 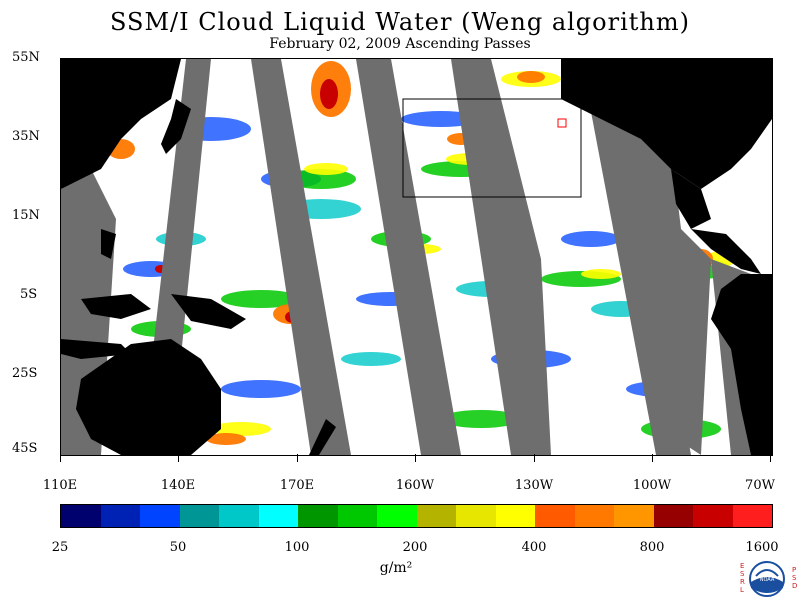 What do you see at coordinates (534, 485) in the screenshot?
I see `lon-label-130w: 130W` at bounding box center [534, 485].